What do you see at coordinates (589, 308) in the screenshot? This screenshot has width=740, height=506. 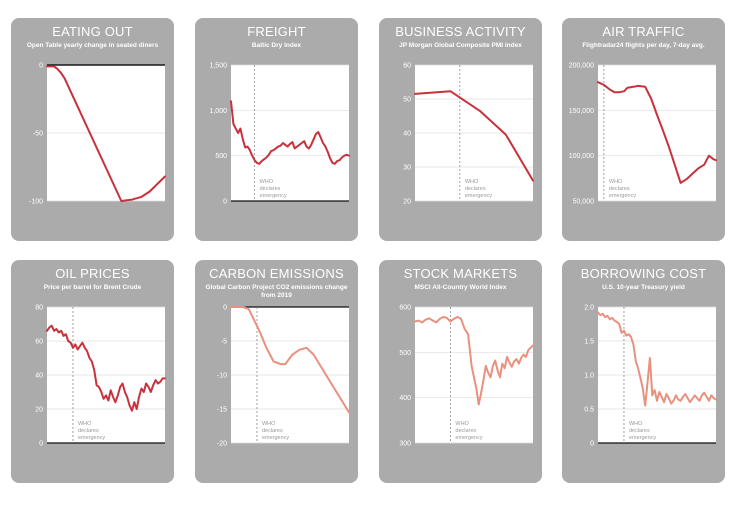 I see `y-tick-label: 2.0` at bounding box center [589, 308].